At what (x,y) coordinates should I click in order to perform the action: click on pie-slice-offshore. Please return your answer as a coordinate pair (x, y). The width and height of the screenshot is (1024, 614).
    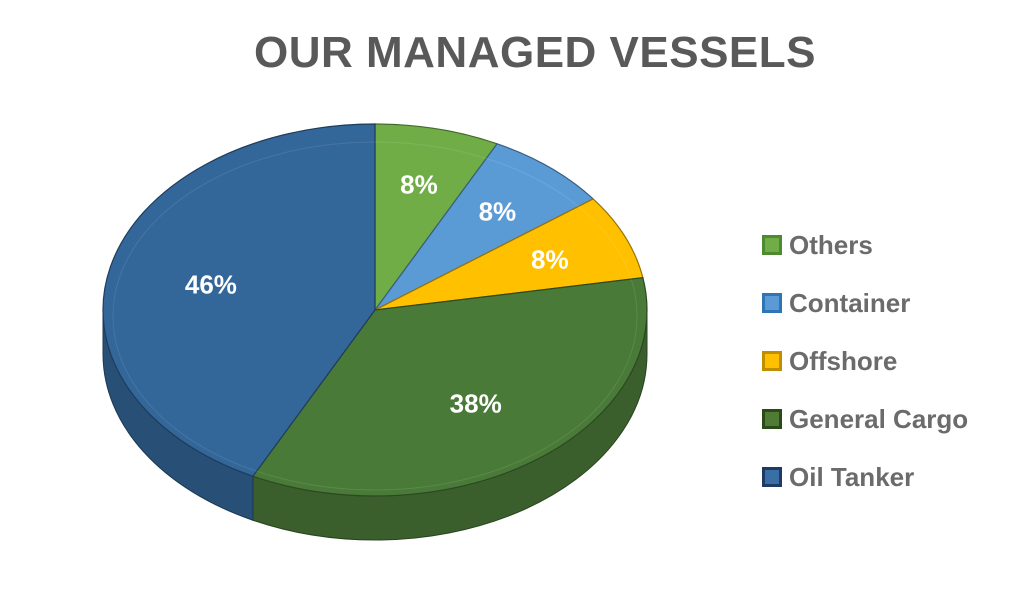
    Looking at the image, I should click on (509, 254).